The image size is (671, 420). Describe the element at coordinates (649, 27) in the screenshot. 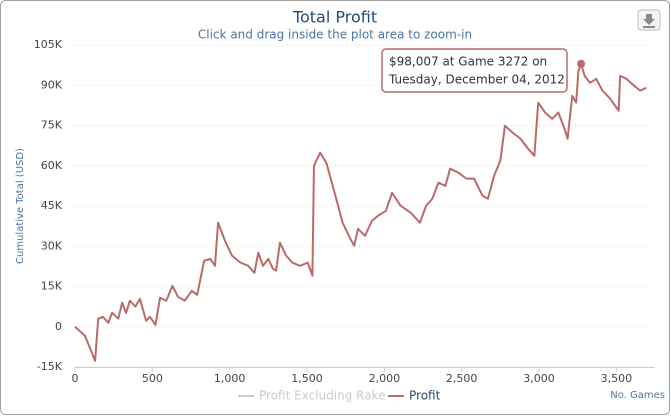

I see `export-icon-base` at that location.